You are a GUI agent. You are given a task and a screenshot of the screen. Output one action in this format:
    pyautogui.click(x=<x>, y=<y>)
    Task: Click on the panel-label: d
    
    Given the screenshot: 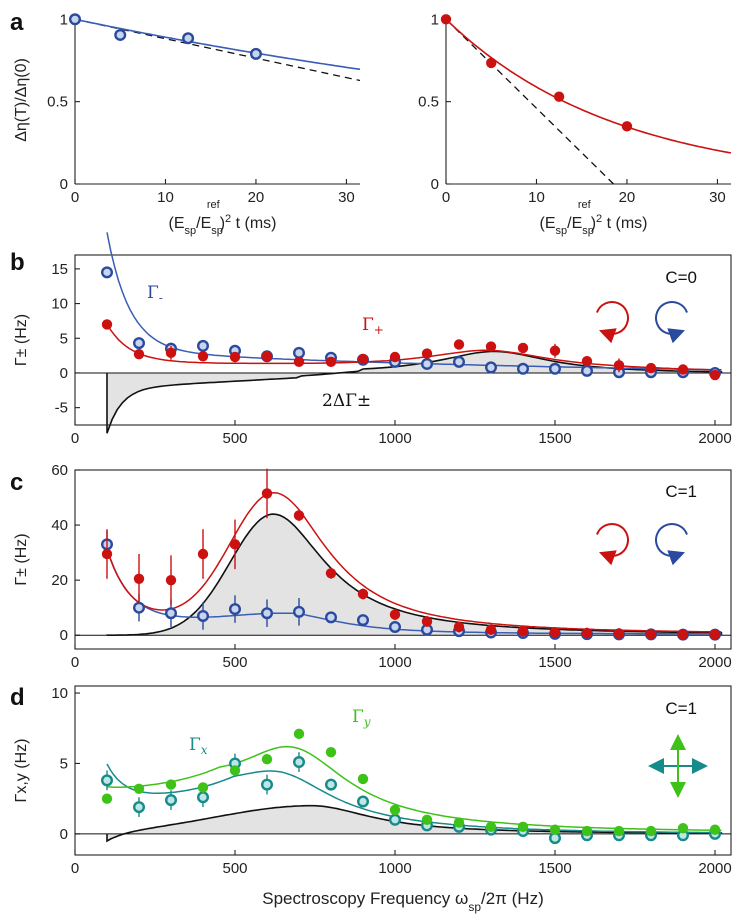 What is the action you would take?
    pyautogui.click(x=17, y=697)
    